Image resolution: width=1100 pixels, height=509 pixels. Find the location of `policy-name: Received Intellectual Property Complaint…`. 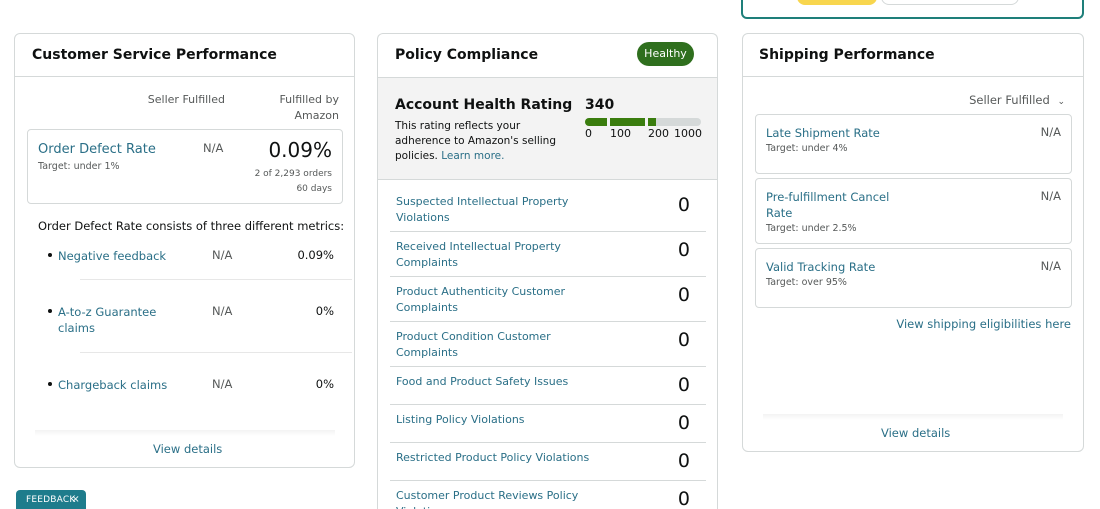

policy-name: Received Intellectual Property Complaint… is located at coordinates (478, 254).